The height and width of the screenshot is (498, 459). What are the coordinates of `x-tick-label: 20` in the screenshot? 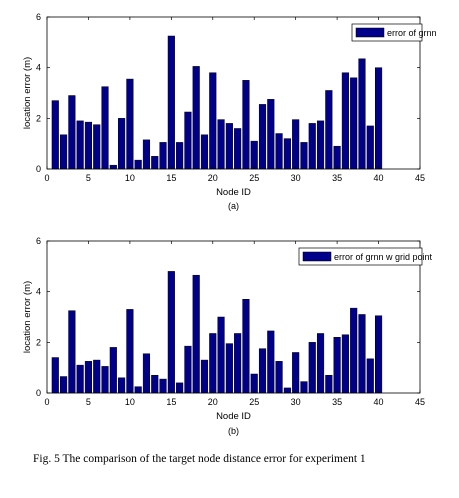 It's located at (213, 178).